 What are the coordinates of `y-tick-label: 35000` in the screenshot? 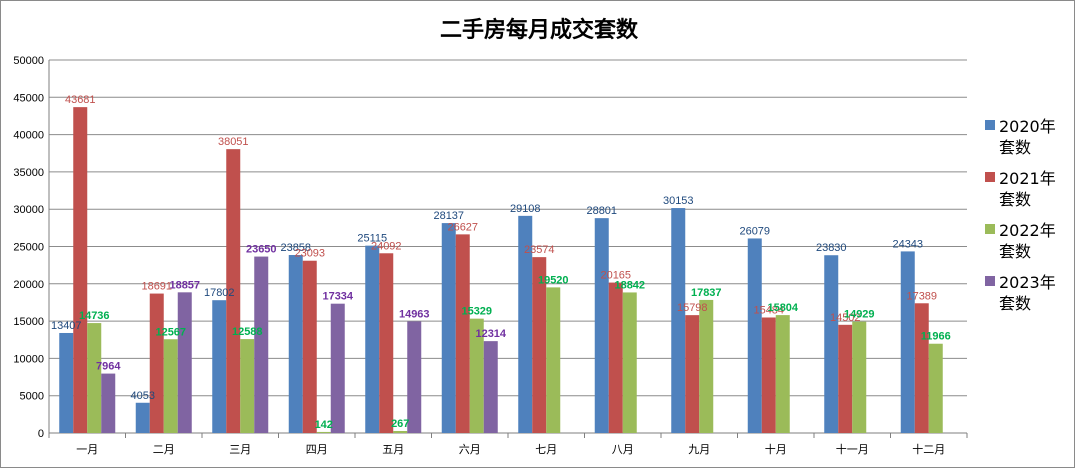 It's located at (28, 173).